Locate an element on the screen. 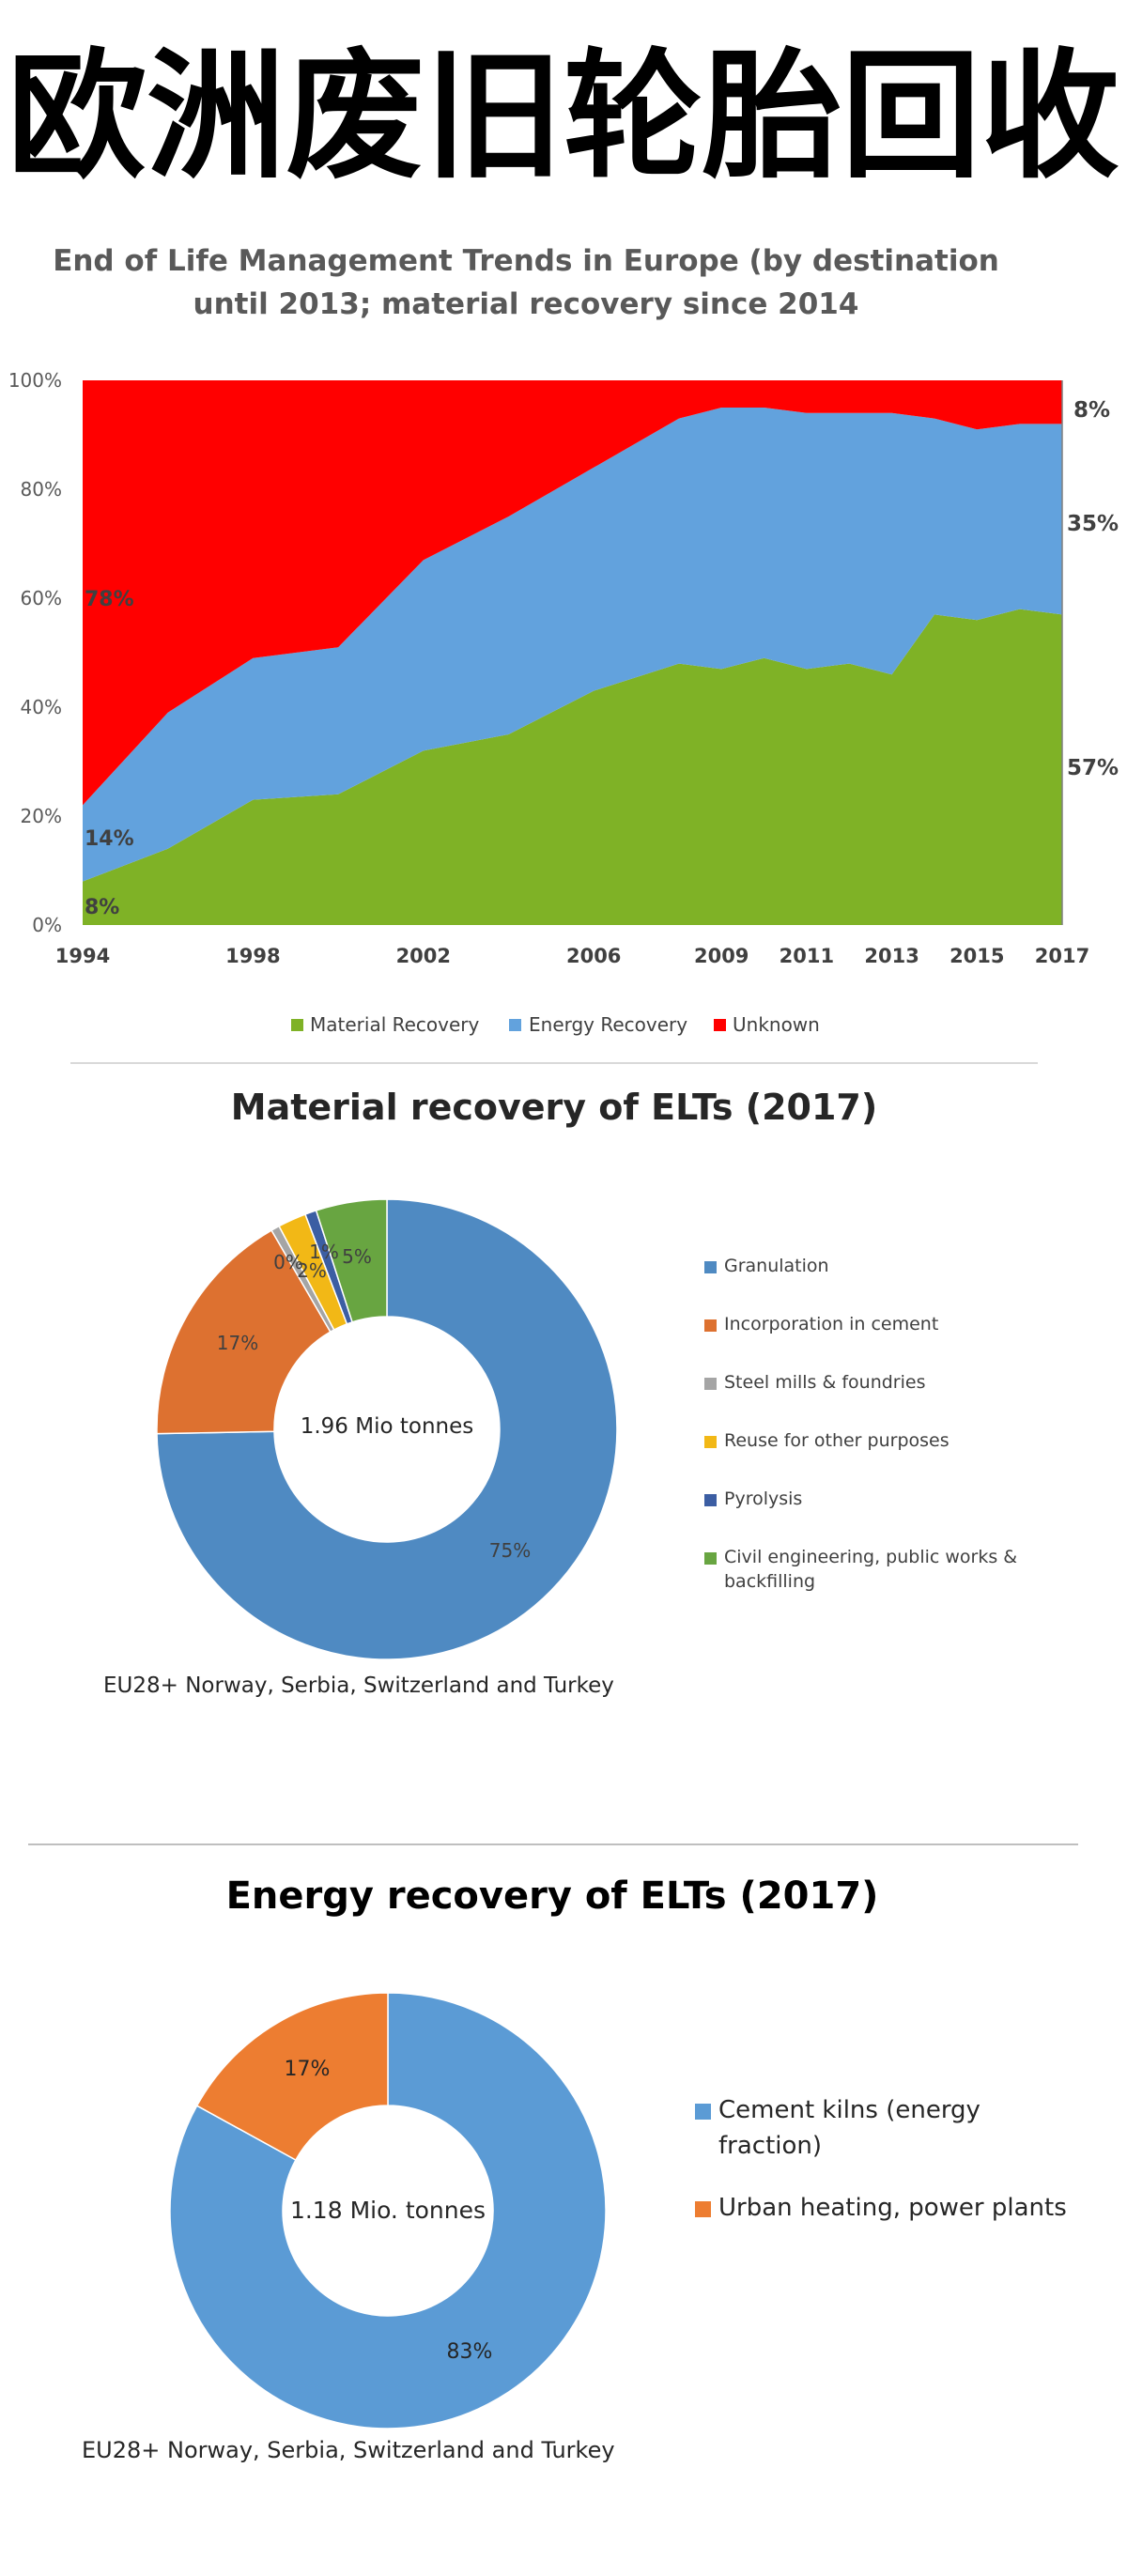 The width and height of the screenshot is (1127, 2576). material-legend-label-4: Pyrolysis is located at coordinates (763, 1499).